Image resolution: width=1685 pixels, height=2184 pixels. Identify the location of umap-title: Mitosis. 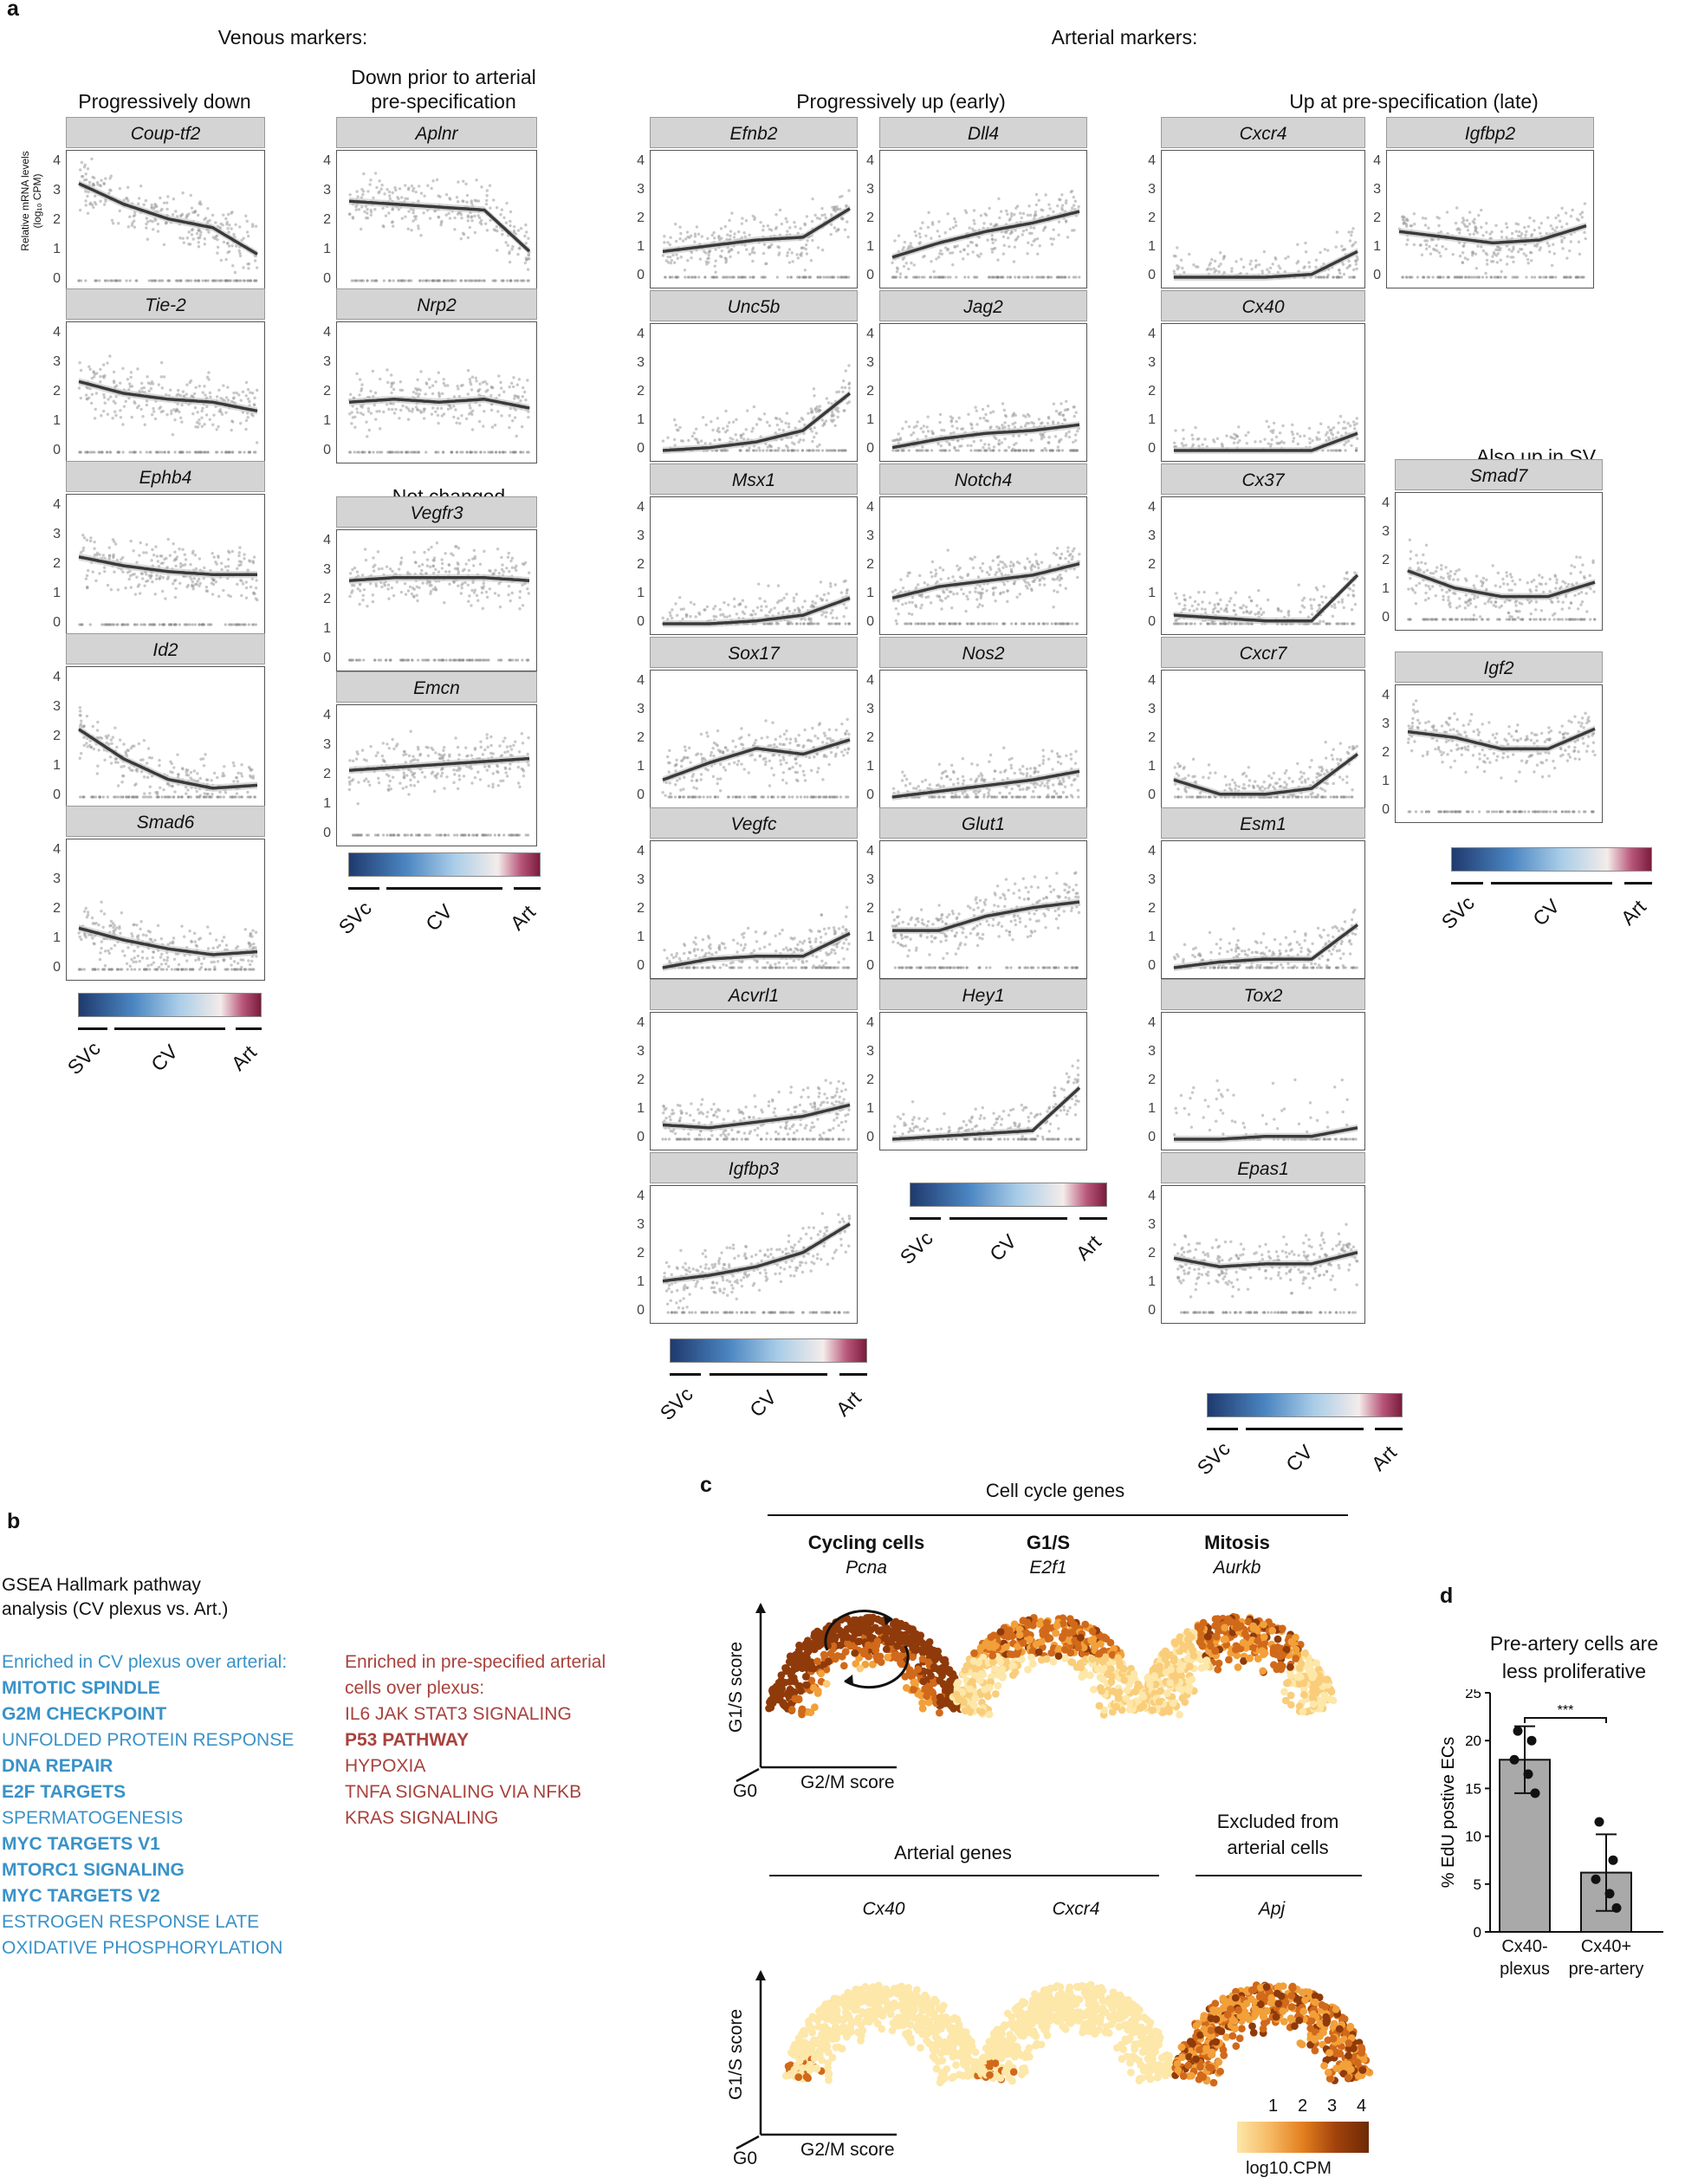
(1237, 1542).